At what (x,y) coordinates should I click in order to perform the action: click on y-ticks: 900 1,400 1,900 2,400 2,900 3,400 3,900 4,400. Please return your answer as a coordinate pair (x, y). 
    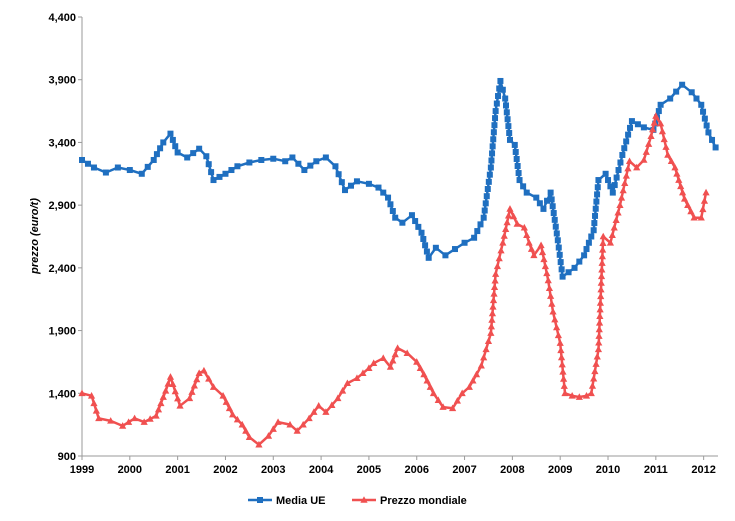
    Looking at the image, I should click on (65, 237).